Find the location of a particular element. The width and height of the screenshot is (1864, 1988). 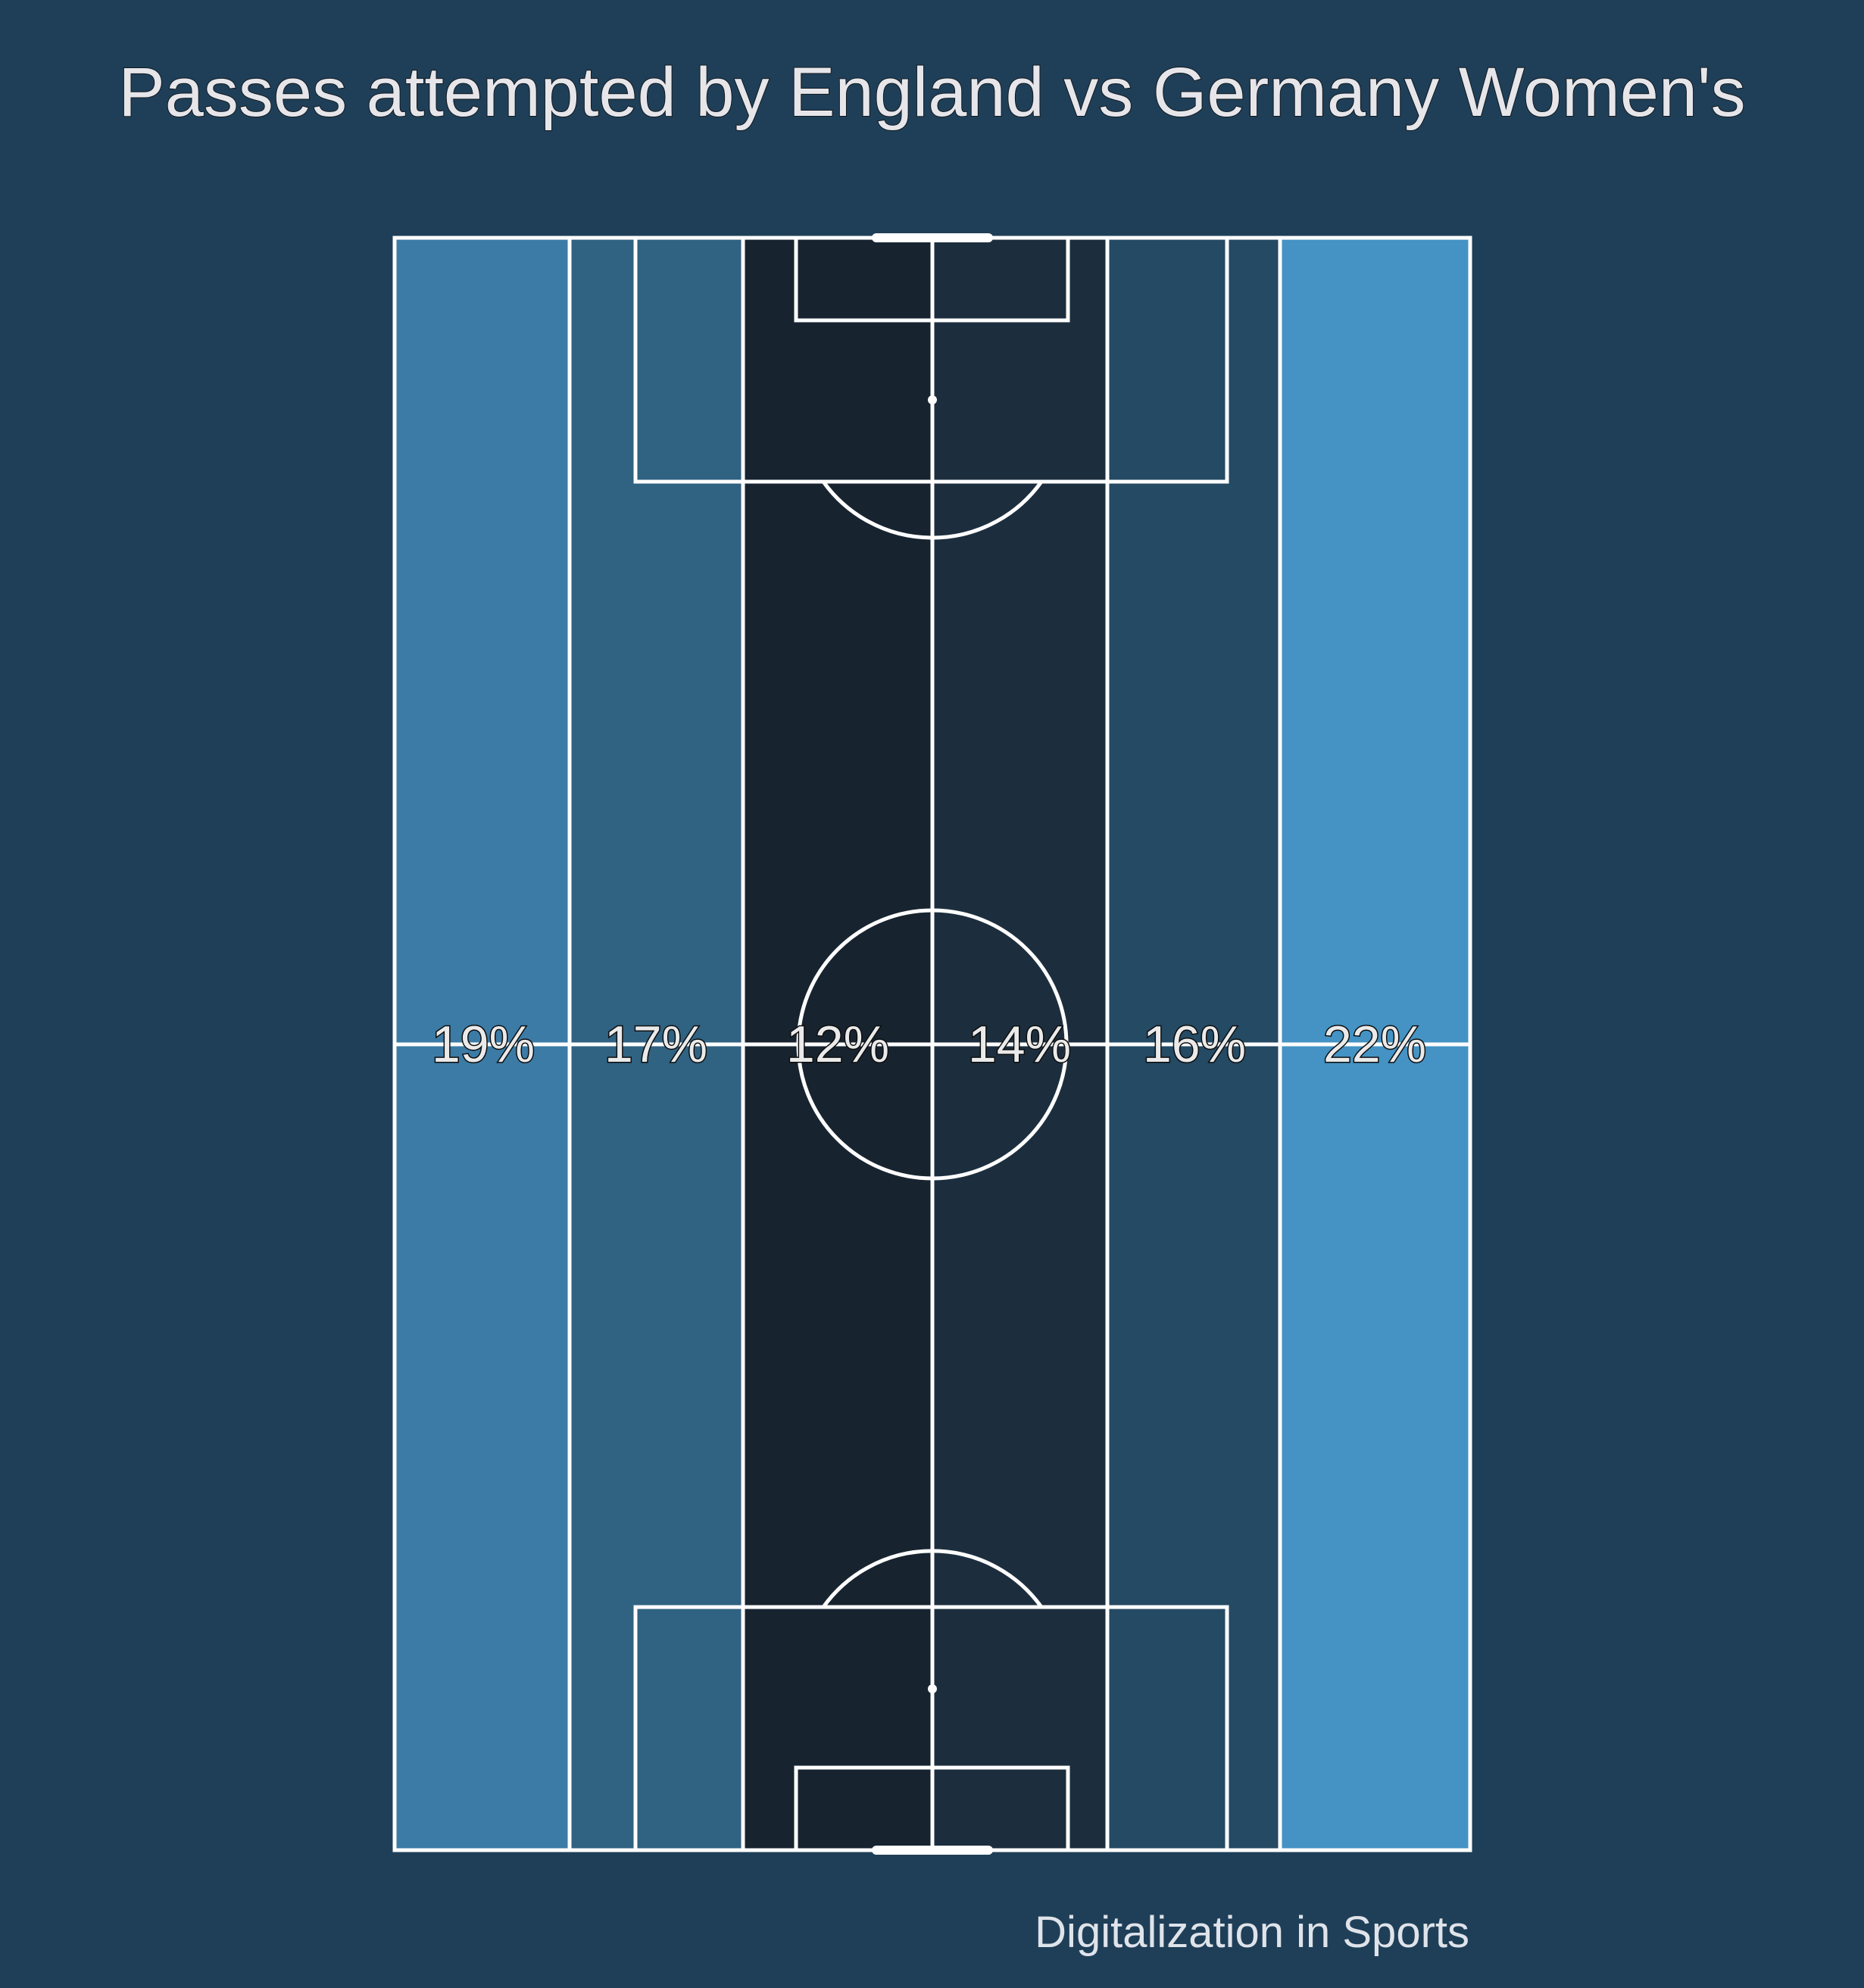

channel-label-6: 22% is located at coordinates (1374, 1044).